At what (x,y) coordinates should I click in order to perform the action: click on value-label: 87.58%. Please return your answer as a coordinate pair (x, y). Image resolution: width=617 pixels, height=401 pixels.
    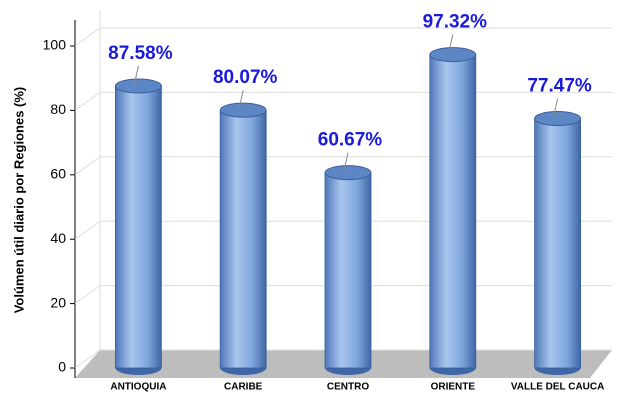
    Looking at the image, I should click on (140, 53).